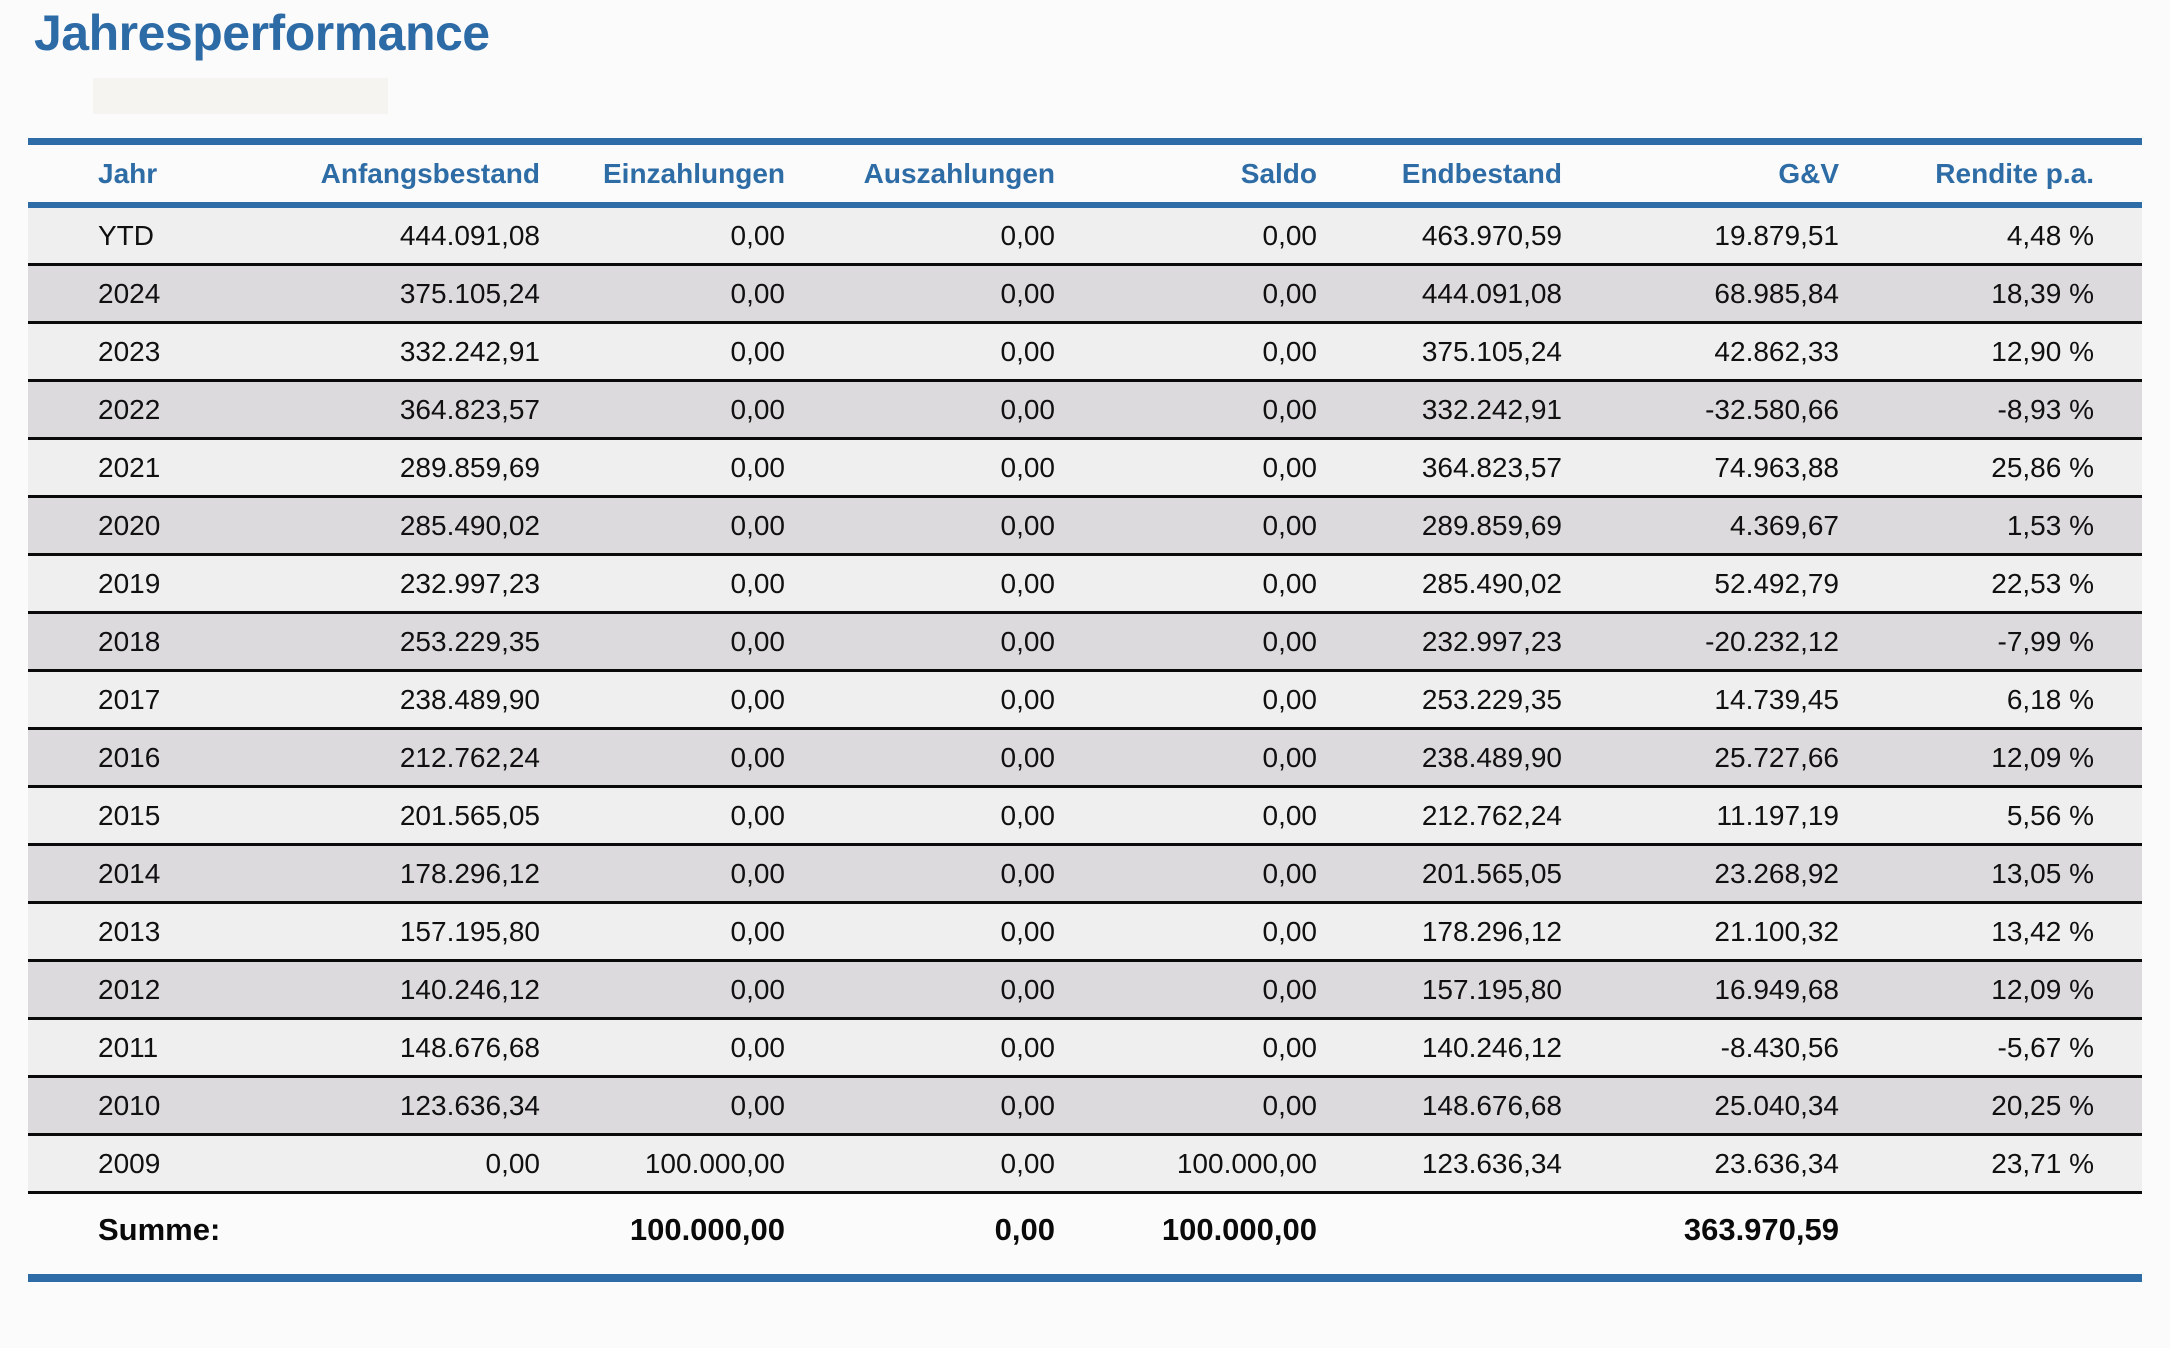 This screenshot has width=2170, height=1348. What do you see at coordinates (662, 173) in the screenshot?
I see `column-header-einzahlungen: Einzahlungen` at bounding box center [662, 173].